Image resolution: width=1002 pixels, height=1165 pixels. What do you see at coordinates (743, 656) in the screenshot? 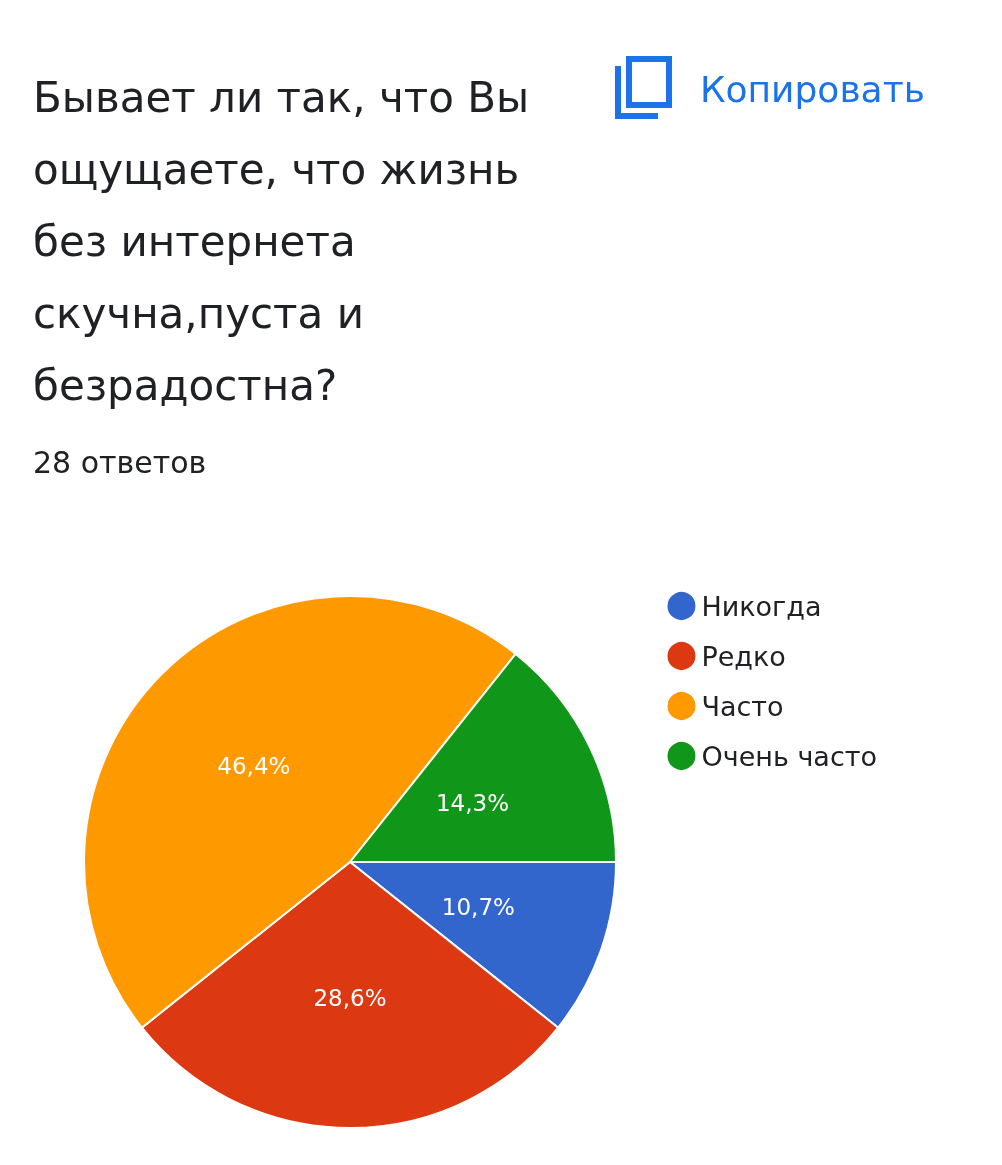
I see `legend-label: Редко` at bounding box center [743, 656].